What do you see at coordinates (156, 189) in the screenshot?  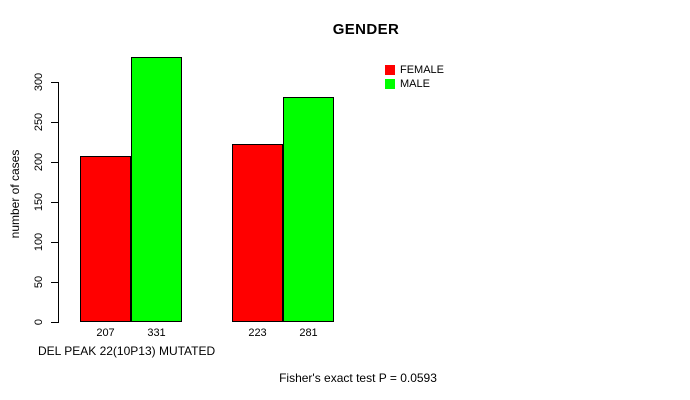 I see `bar-male-group1` at bounding box center [156, 189].